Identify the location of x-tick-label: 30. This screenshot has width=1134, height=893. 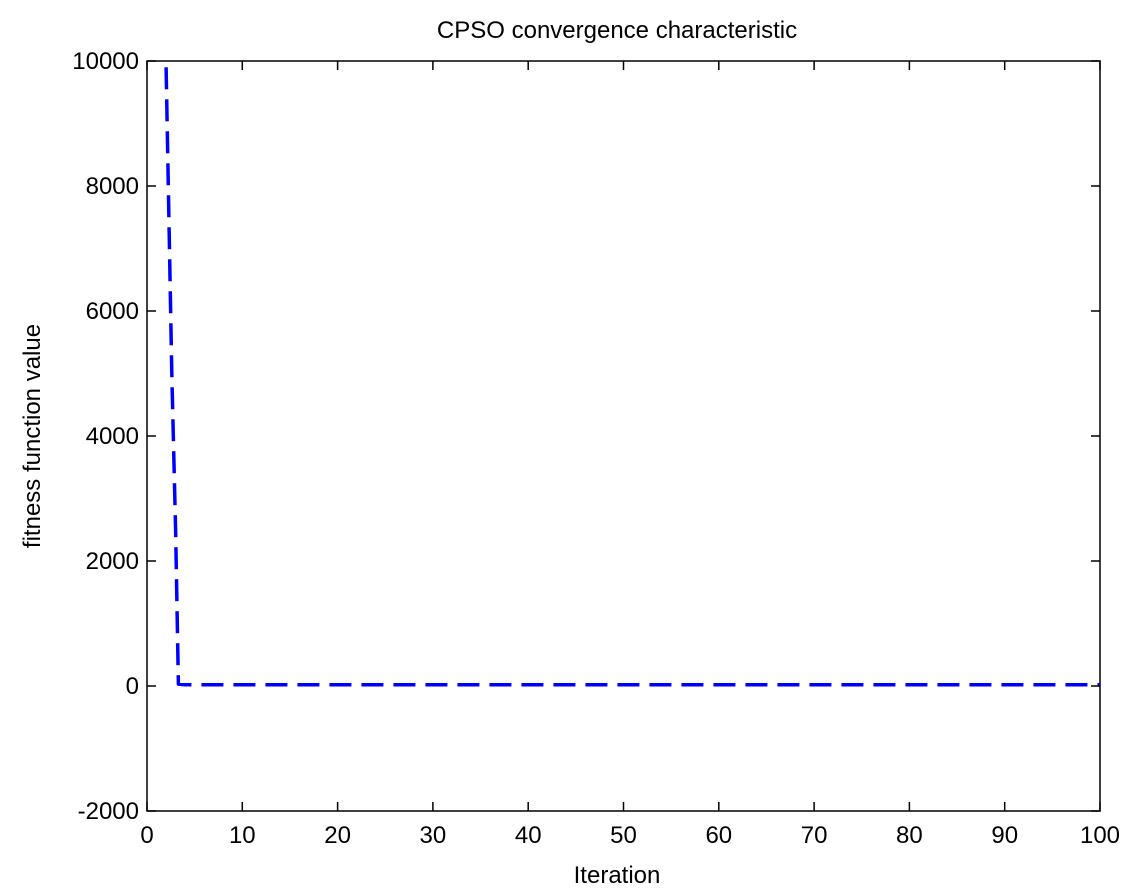
(433, 835).